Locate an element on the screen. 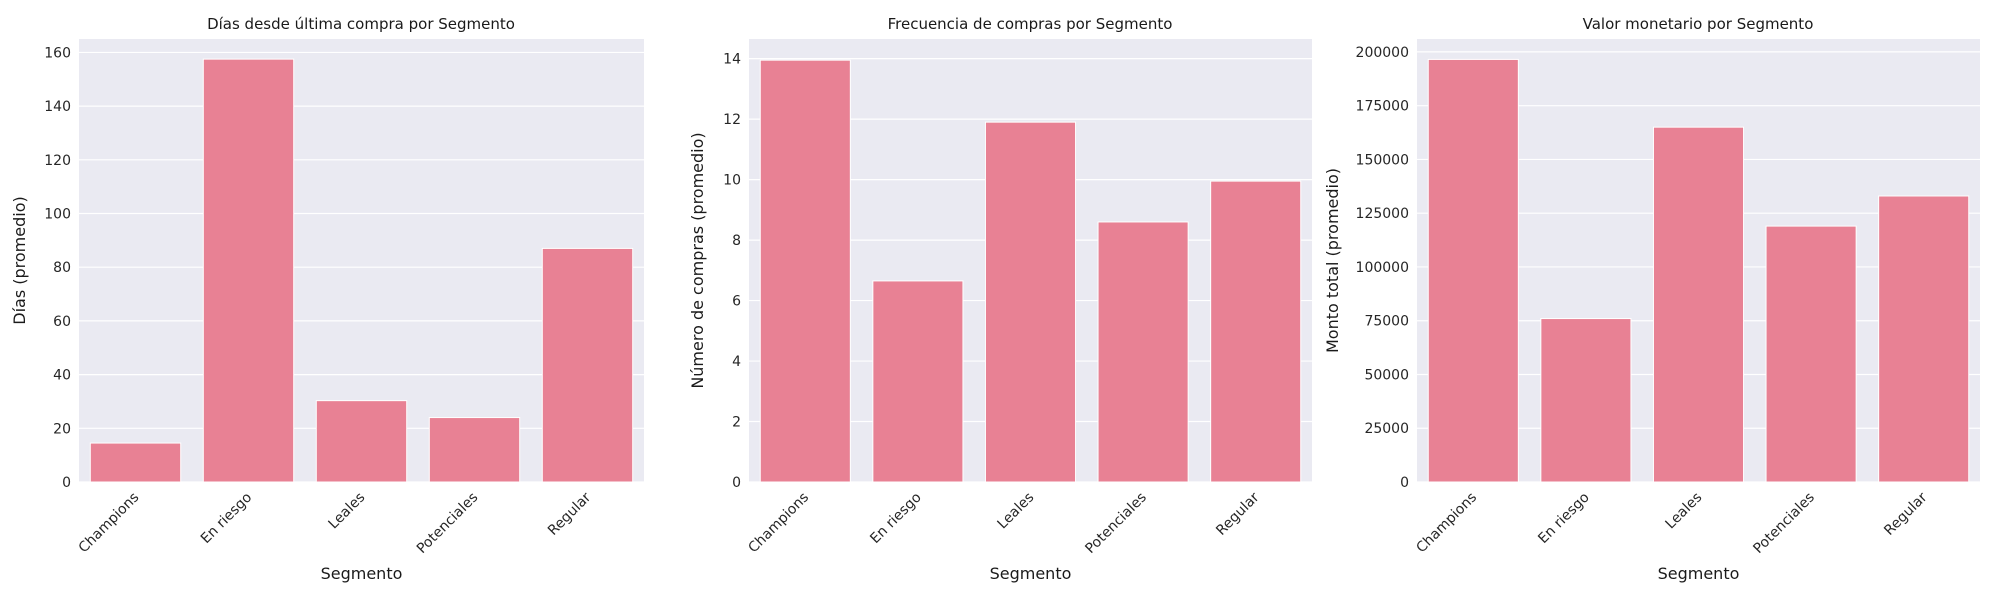  y-tick-label: 100000 is located at coordinates (1382, 268).